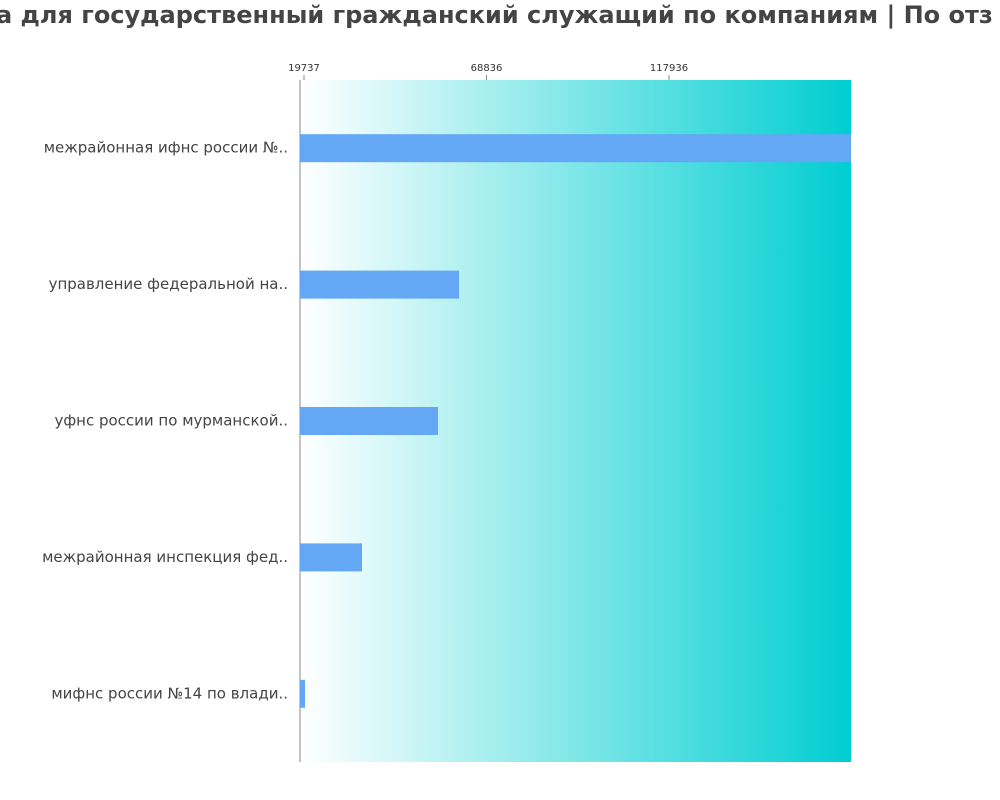  I want to click on x-tick-label: 117936, so click(669, 68).